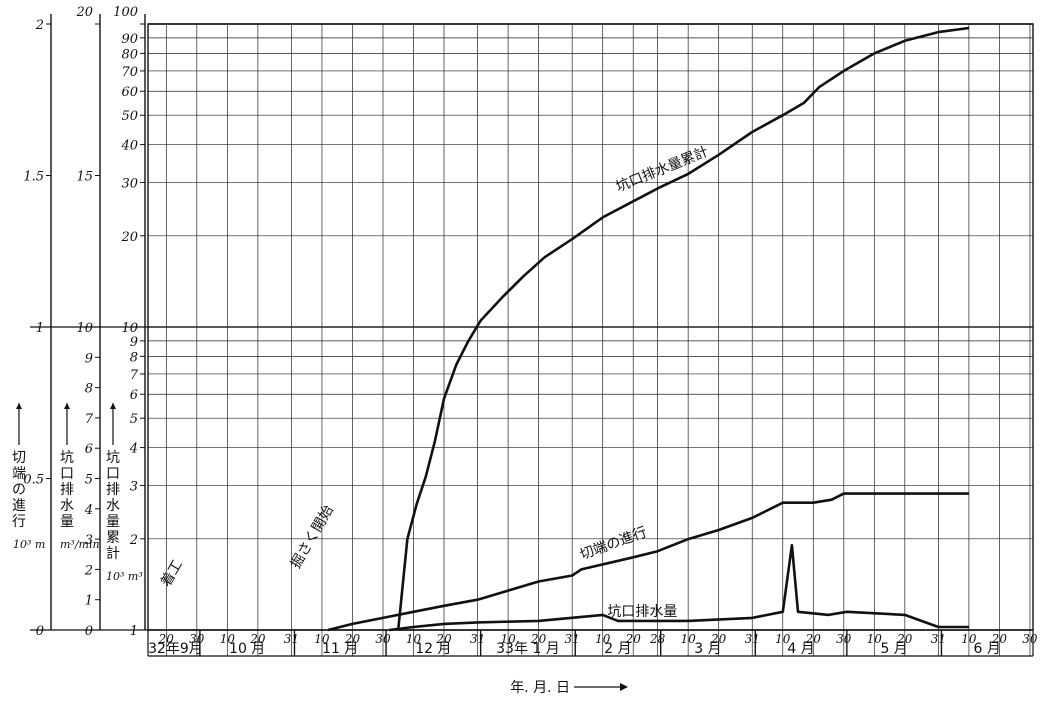 Image resolution: width=1046 pixels, height=704 pixels. Describe the element at coordinates (113, 406) in the screenshot. I see `axis-cumulative-arrow-head` at that location.